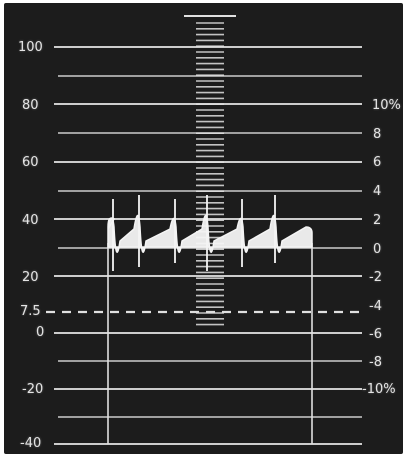 This screenshot has height=457, width=409. What do you see at coordinates (33, 389) in the screenshot?
I see `left-label-minus-20: -20` at bounding box center [33, 389].